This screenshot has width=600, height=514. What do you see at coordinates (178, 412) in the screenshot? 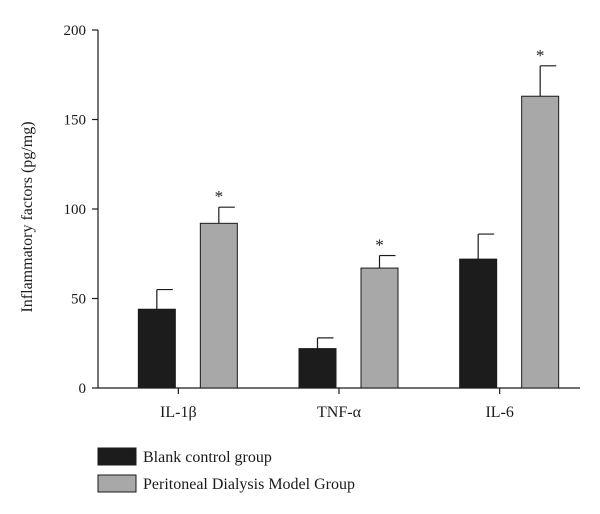
I see `x-tick-label: IL-1β` at bounding box center [178, 412].